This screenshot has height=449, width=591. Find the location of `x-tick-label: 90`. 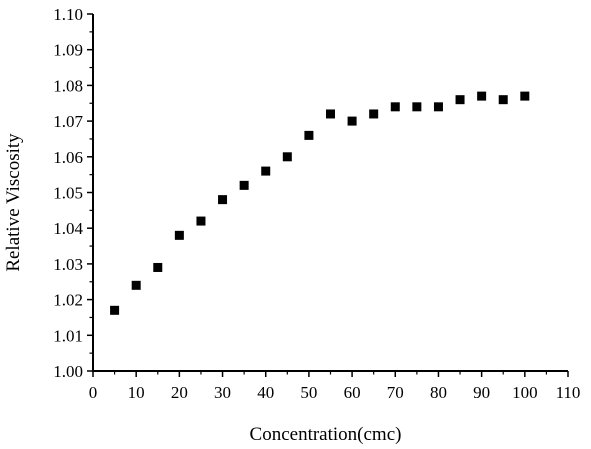

x-tick-label: 90 is located at coordinates (481, 392).